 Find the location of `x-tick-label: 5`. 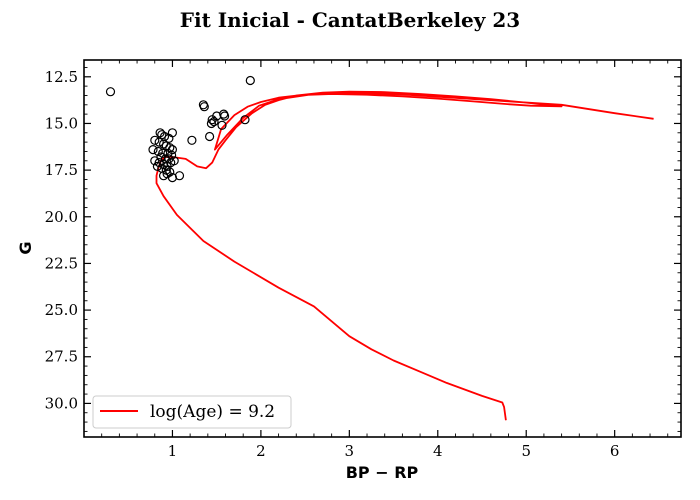

x-tick-label: 5 is located at coordinates (526, 451).